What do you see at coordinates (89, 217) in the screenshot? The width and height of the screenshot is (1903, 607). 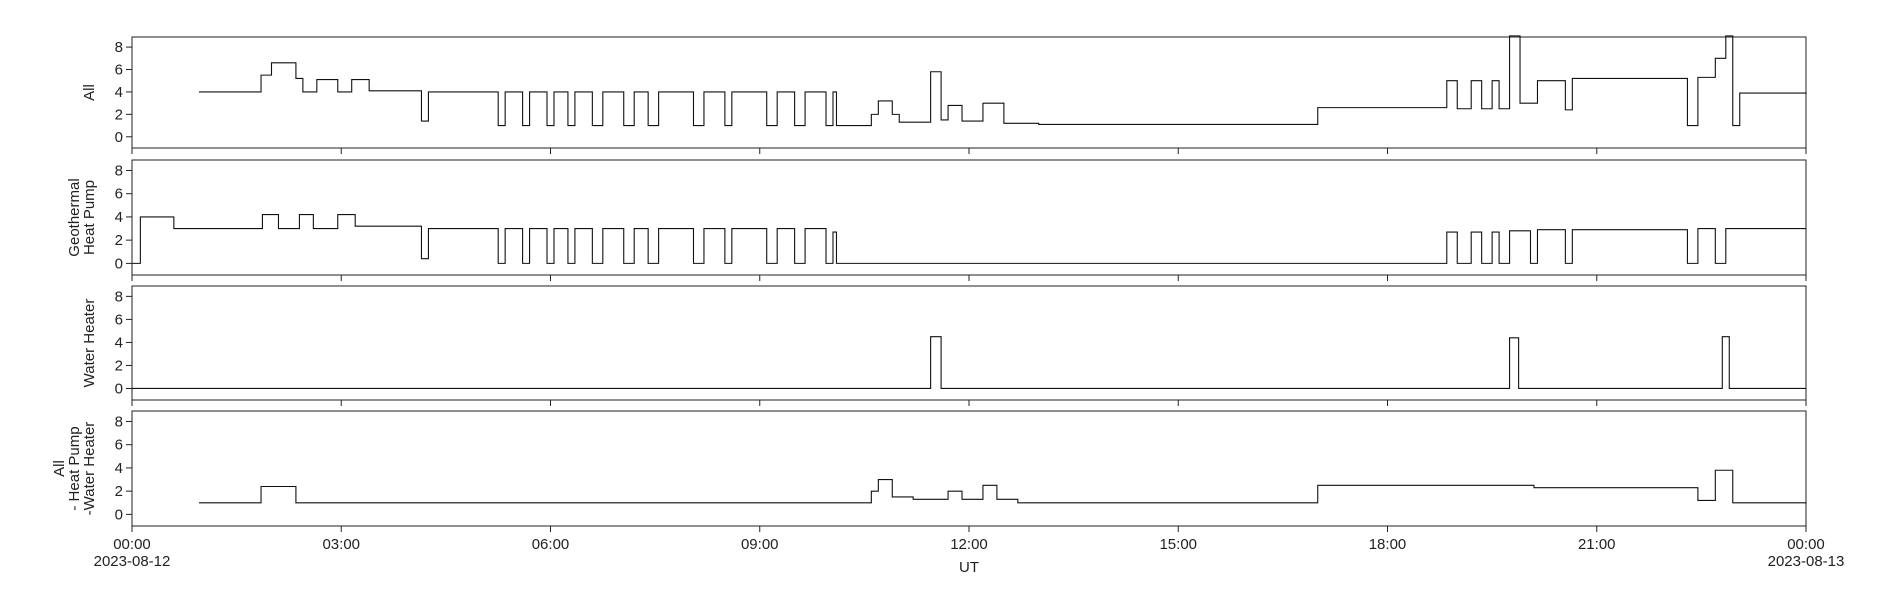 I see `y-axis-label: Heat Pump` at bounding box center [89, 217].